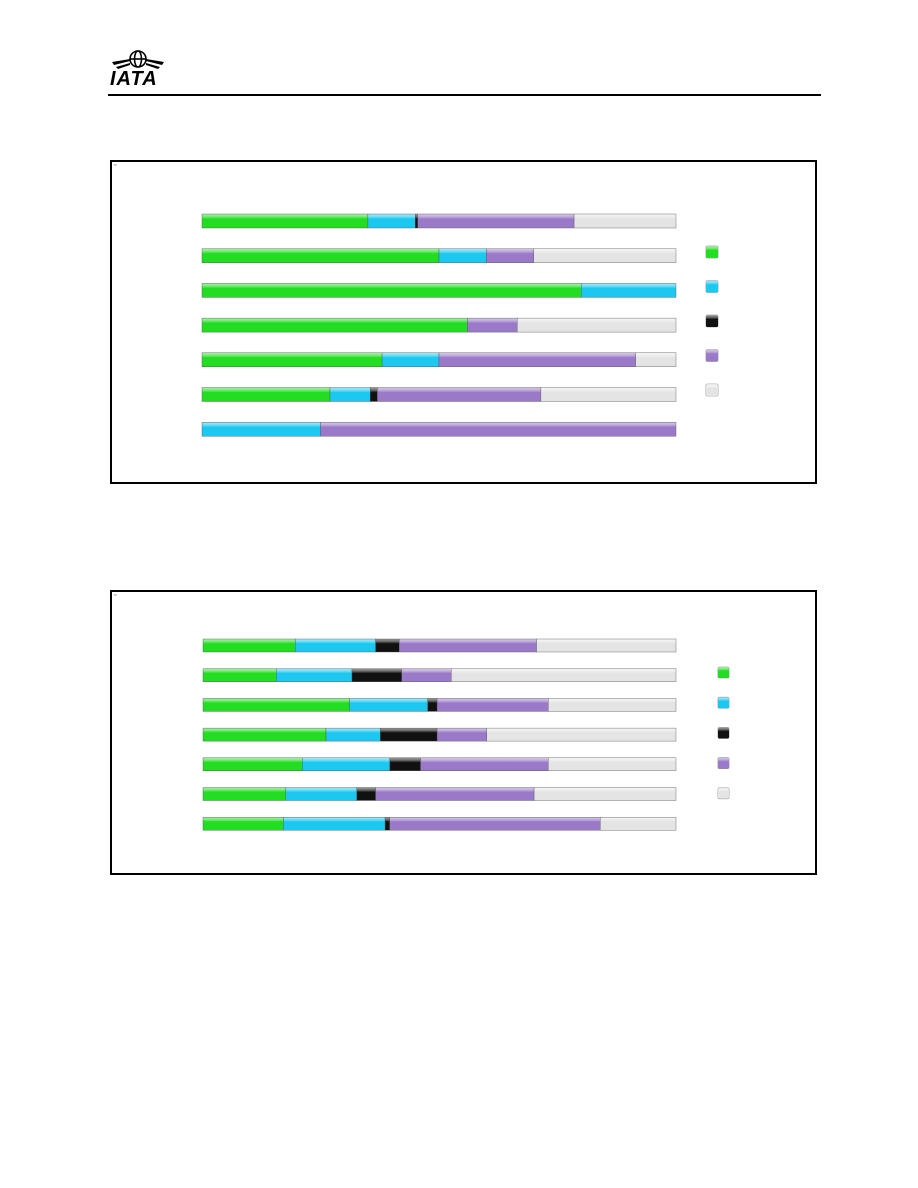 This screenshot has height=1188, width=918. I want to click on chart-2-bar-shade-row1-series5, so click(606, 645).